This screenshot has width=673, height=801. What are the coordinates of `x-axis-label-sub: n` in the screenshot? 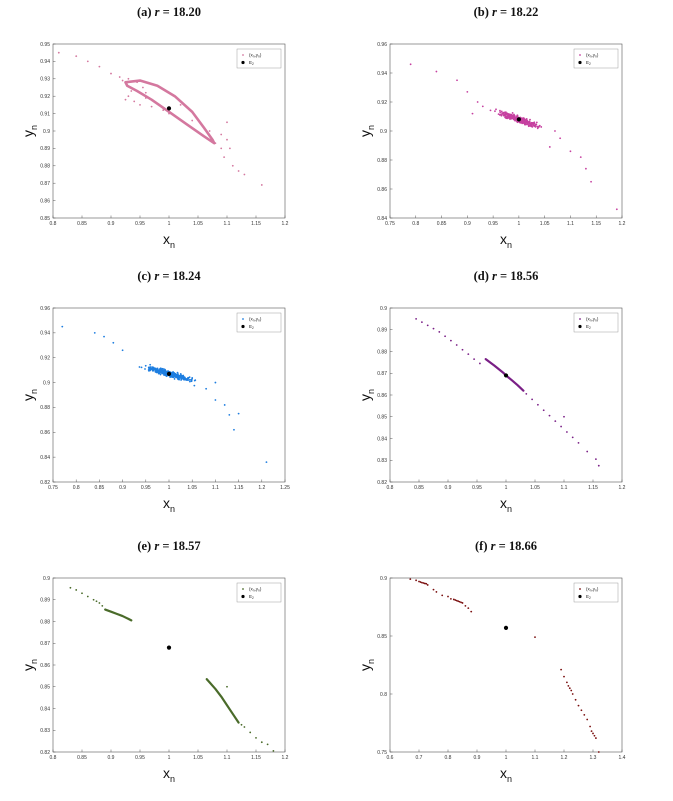 It's located at (172, 779).